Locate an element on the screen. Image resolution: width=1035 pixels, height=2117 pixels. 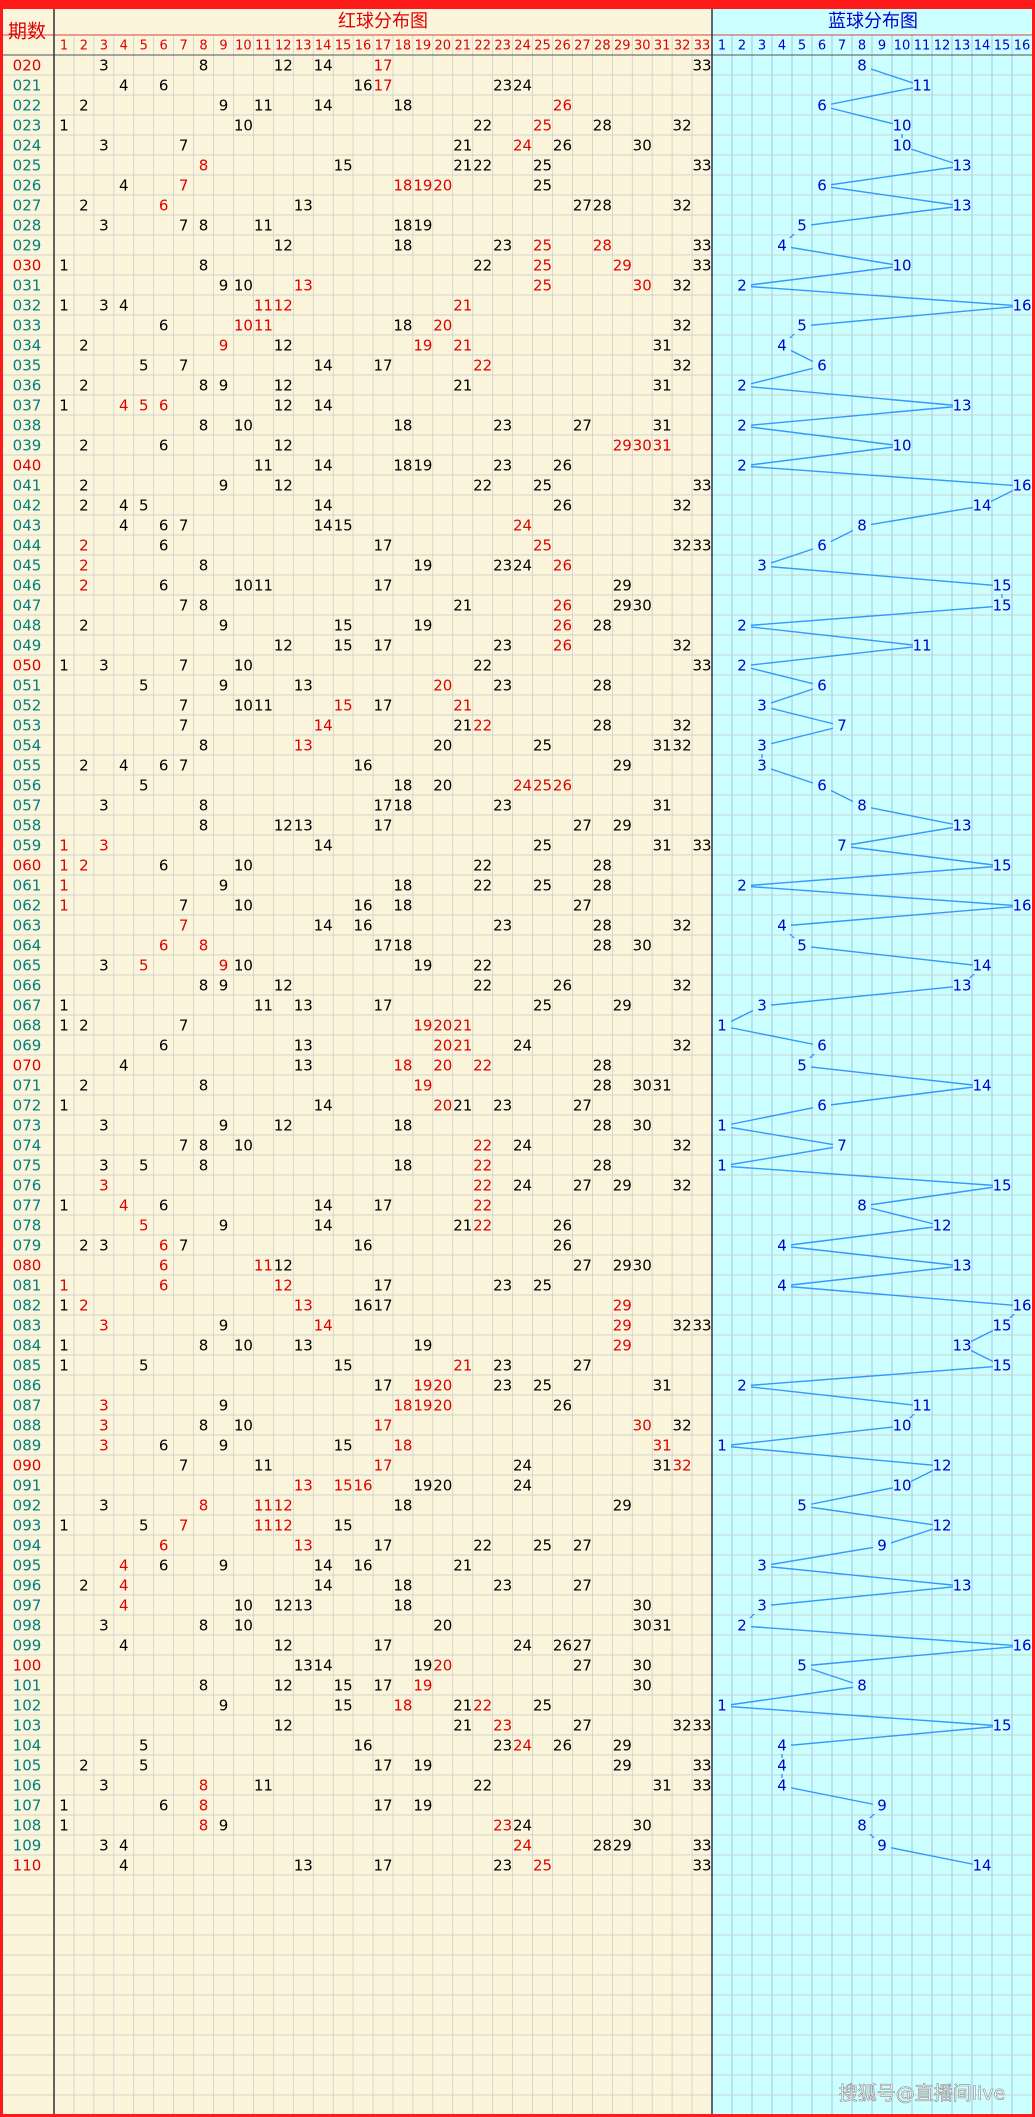
blue-column-number: 16 is located at coordinates (1022, 46).